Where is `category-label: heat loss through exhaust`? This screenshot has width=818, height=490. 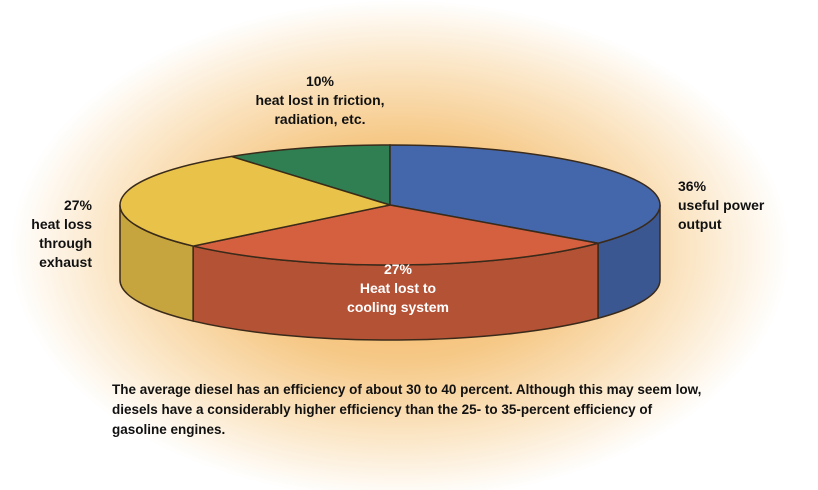 category-label: heat loss through exhaust is located at coordinates (61, 243).